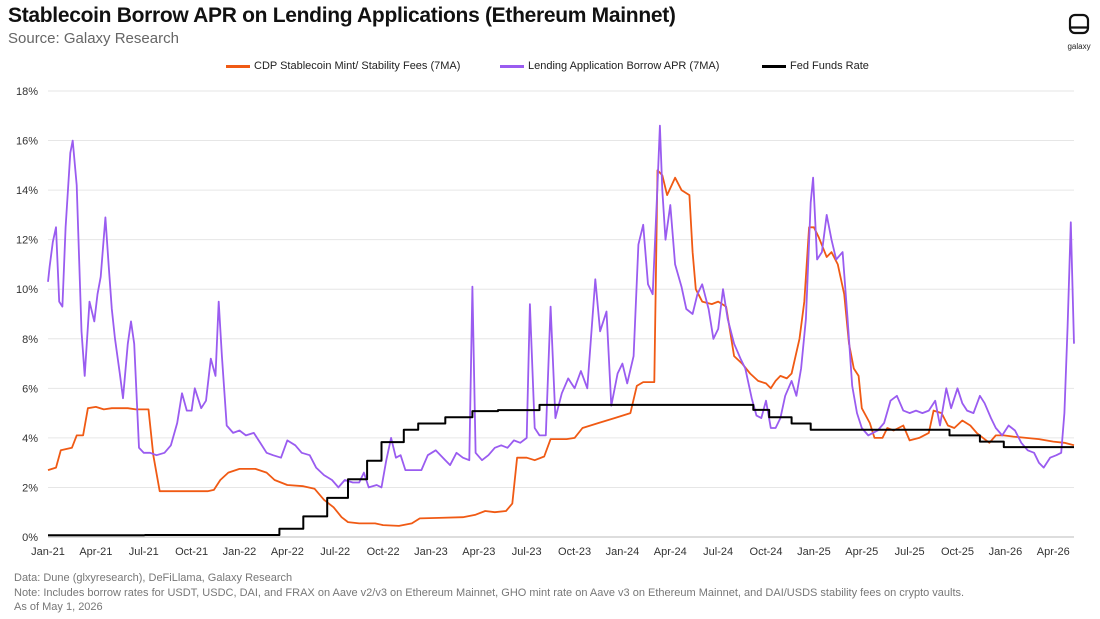 The width and height of the screenshot is (1100, 619). What do you see at coordinates (766, 552) in the screenshot?
I see `x-tick-label: Oct-24` at bounding box center [766, 552].